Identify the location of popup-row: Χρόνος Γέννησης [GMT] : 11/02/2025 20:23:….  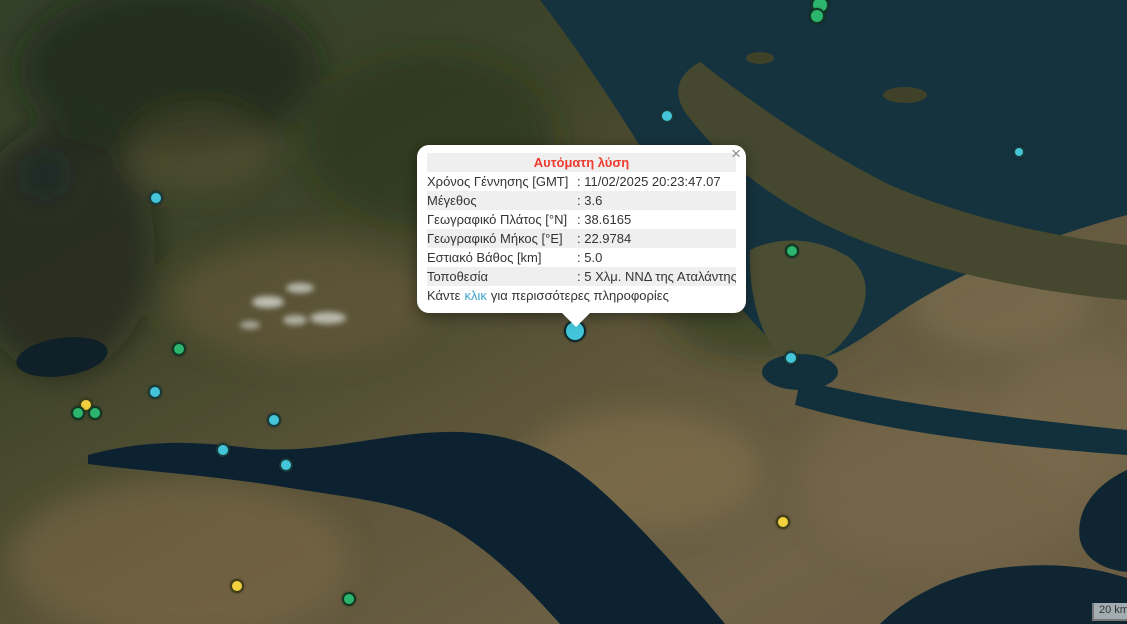
(581, 181).